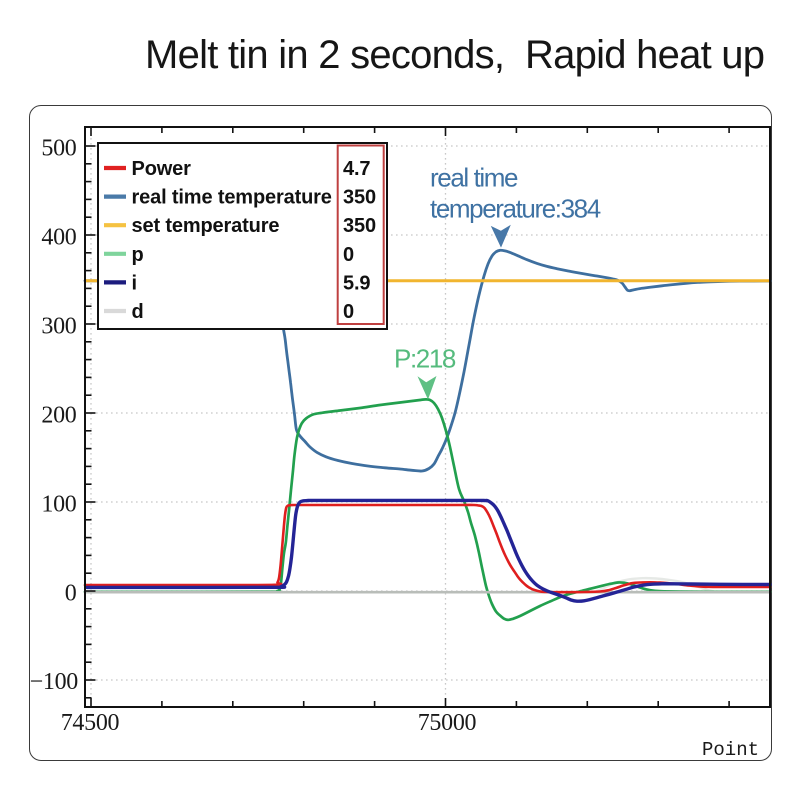 This screenshot has width=800, height=800. What do you see at coordinates (58, 416) in the screenshot?
I see `svg-text: 200` at bounding box center [58, 416].